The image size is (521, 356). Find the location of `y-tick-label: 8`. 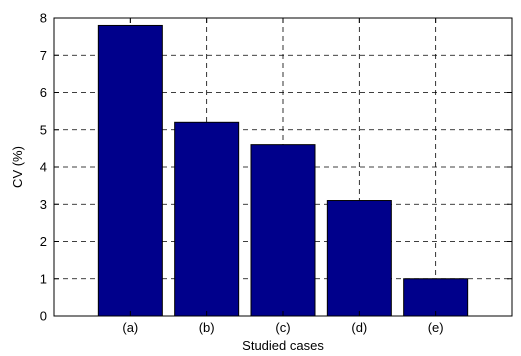

y-tick-label: 8 is located at coordinates (43, 18).